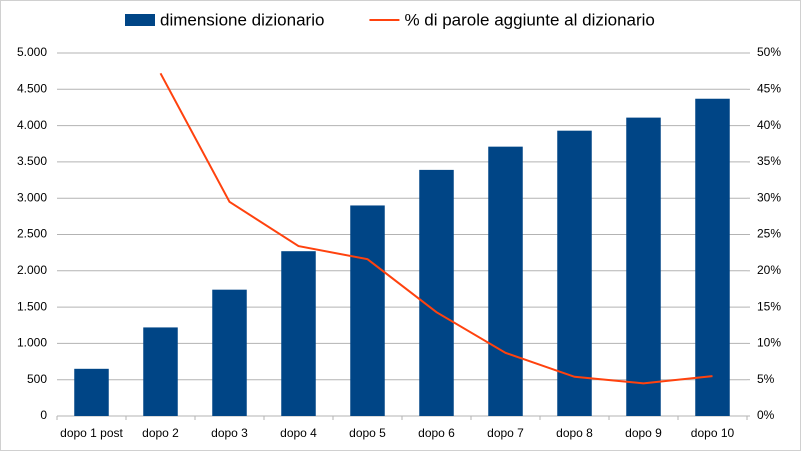 This screenshot has width=801, height=451. Describe the element at coordinates (32, 343) in the screenshot. I see `y-tick-label: 1.000` at that location.